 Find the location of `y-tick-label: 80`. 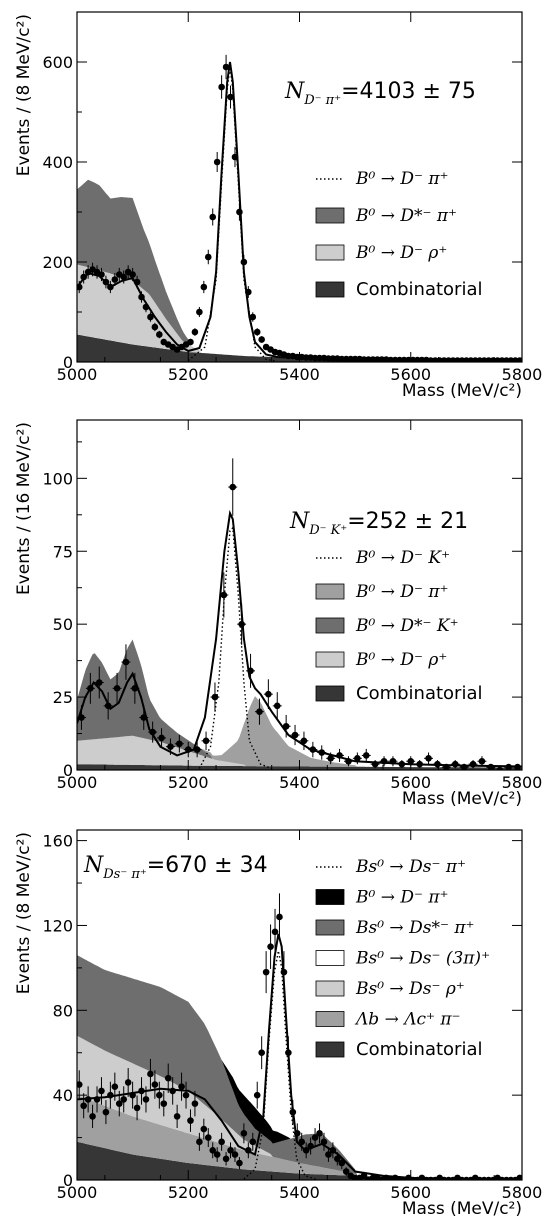

y-tick-label: 80 is located at coordinates (63, 1010).